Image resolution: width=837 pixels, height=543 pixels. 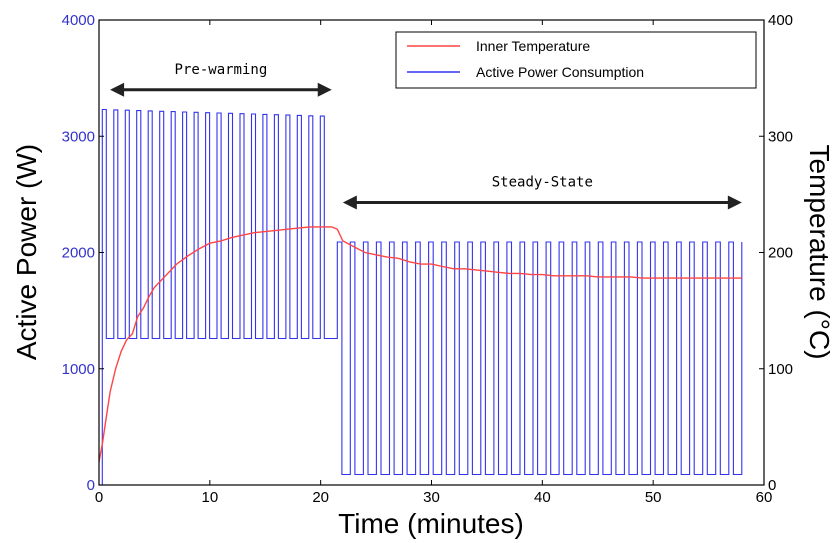 What do you see at coordinates (78, 20) in the screenshot?
I see `y-left-tick-label: 4000` at bounding box center [78, 20].